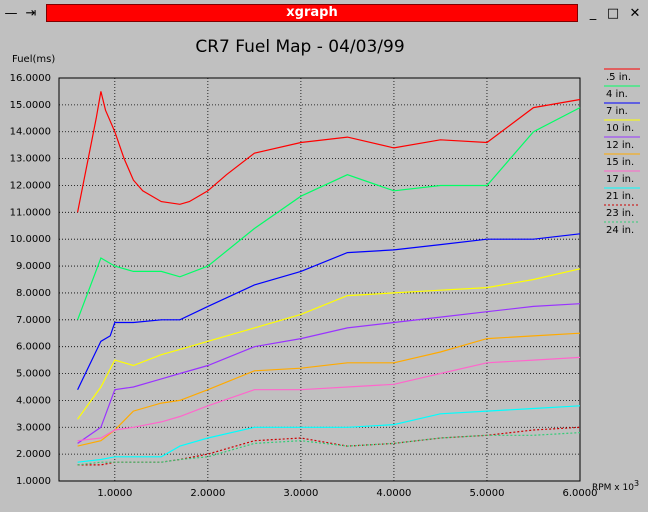 This screenshot has width=648, height=512. Describe the element at coordinates (33, 293) in the screenshot. I see `y-tick-label: 8.0000` at that location.